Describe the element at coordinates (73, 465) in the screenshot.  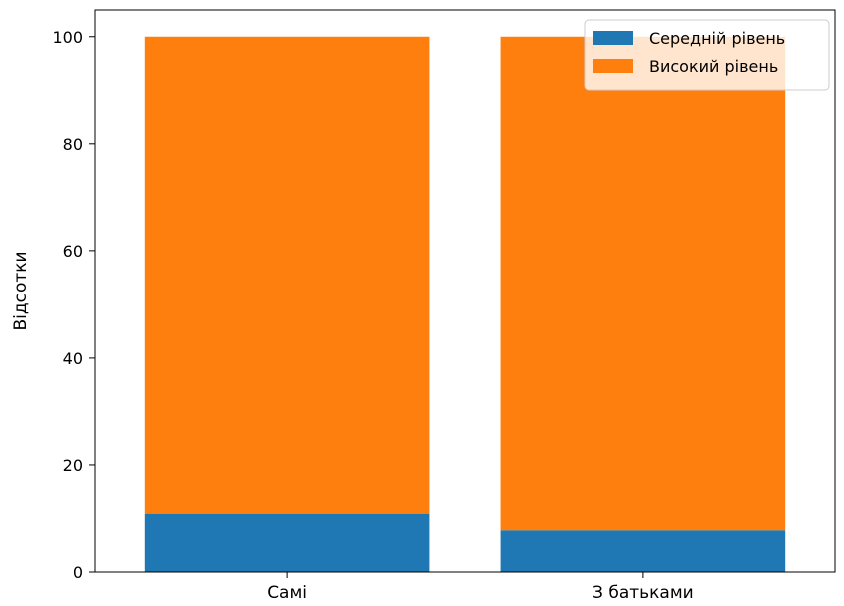
I see `y-tick-label: 20` at that location.